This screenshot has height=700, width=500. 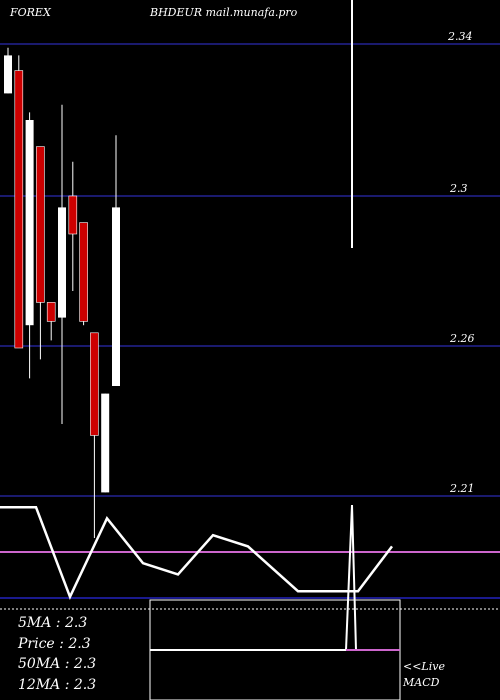 What do you see at coordinates (460, 36) in the screenshot?
I see `y-tick-label: 2.34` at bounding box center [460, 36].